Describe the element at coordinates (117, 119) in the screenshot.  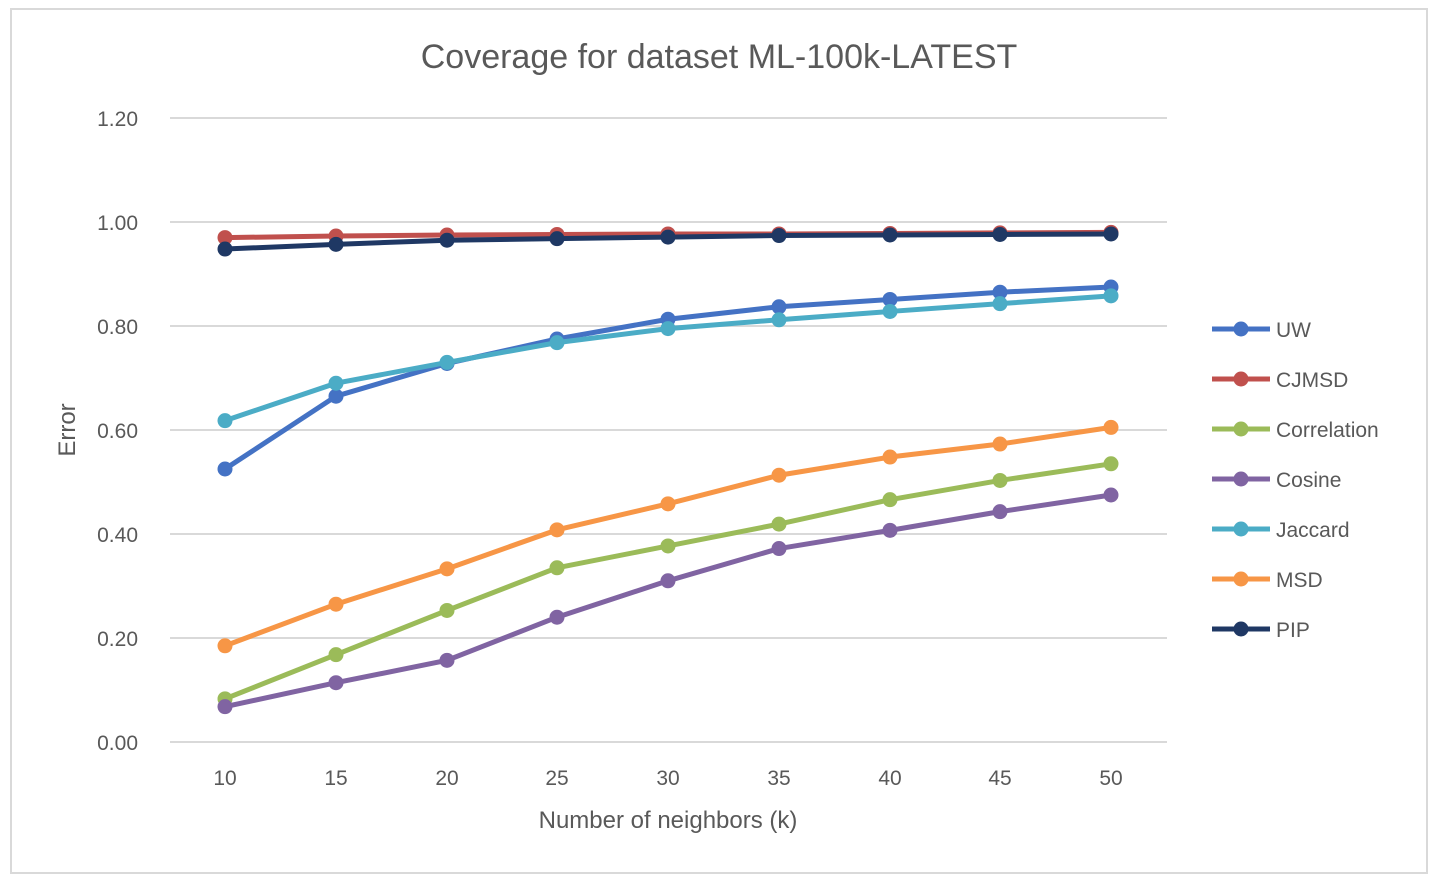
I see `y-tick-label: 1.20` at that location.